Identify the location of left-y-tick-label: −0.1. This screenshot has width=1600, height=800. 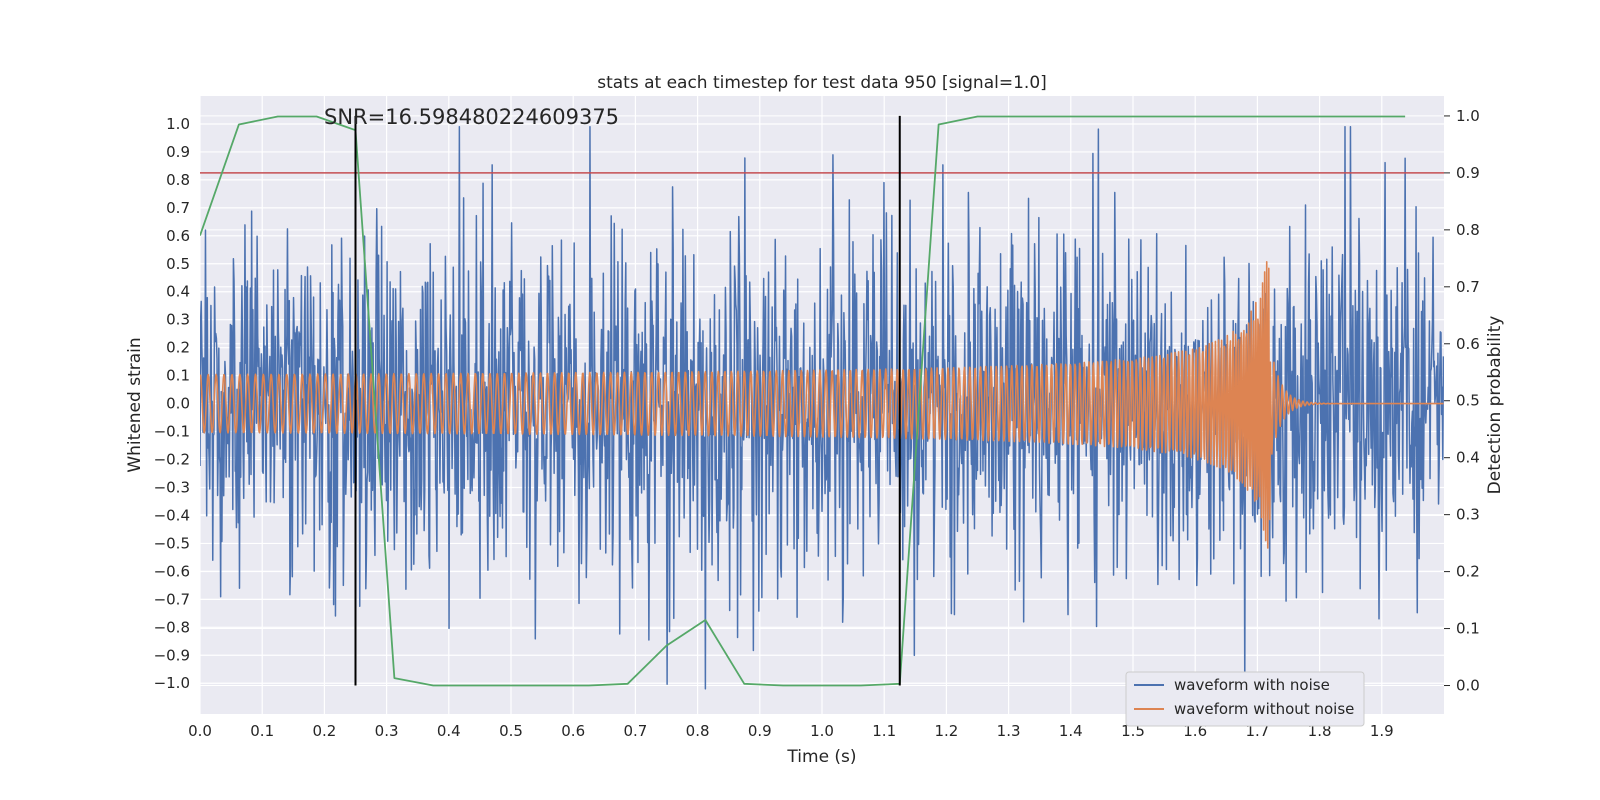
(172, 432).